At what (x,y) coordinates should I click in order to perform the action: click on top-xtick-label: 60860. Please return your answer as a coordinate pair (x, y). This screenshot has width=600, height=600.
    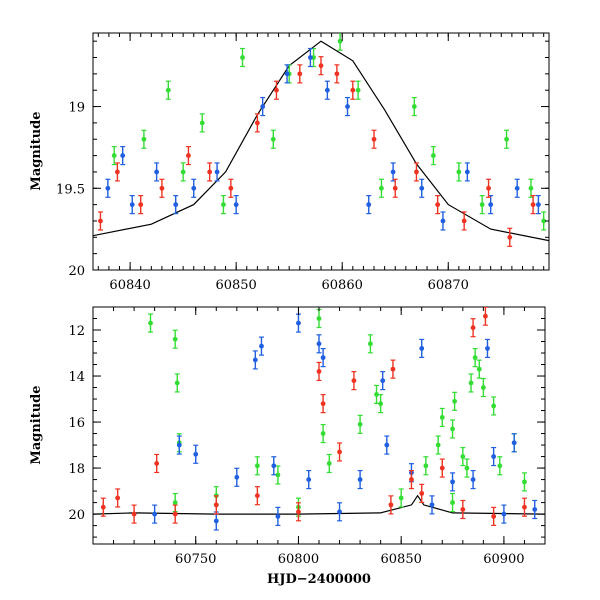
    Looking at the image, I should click on (342, 285).